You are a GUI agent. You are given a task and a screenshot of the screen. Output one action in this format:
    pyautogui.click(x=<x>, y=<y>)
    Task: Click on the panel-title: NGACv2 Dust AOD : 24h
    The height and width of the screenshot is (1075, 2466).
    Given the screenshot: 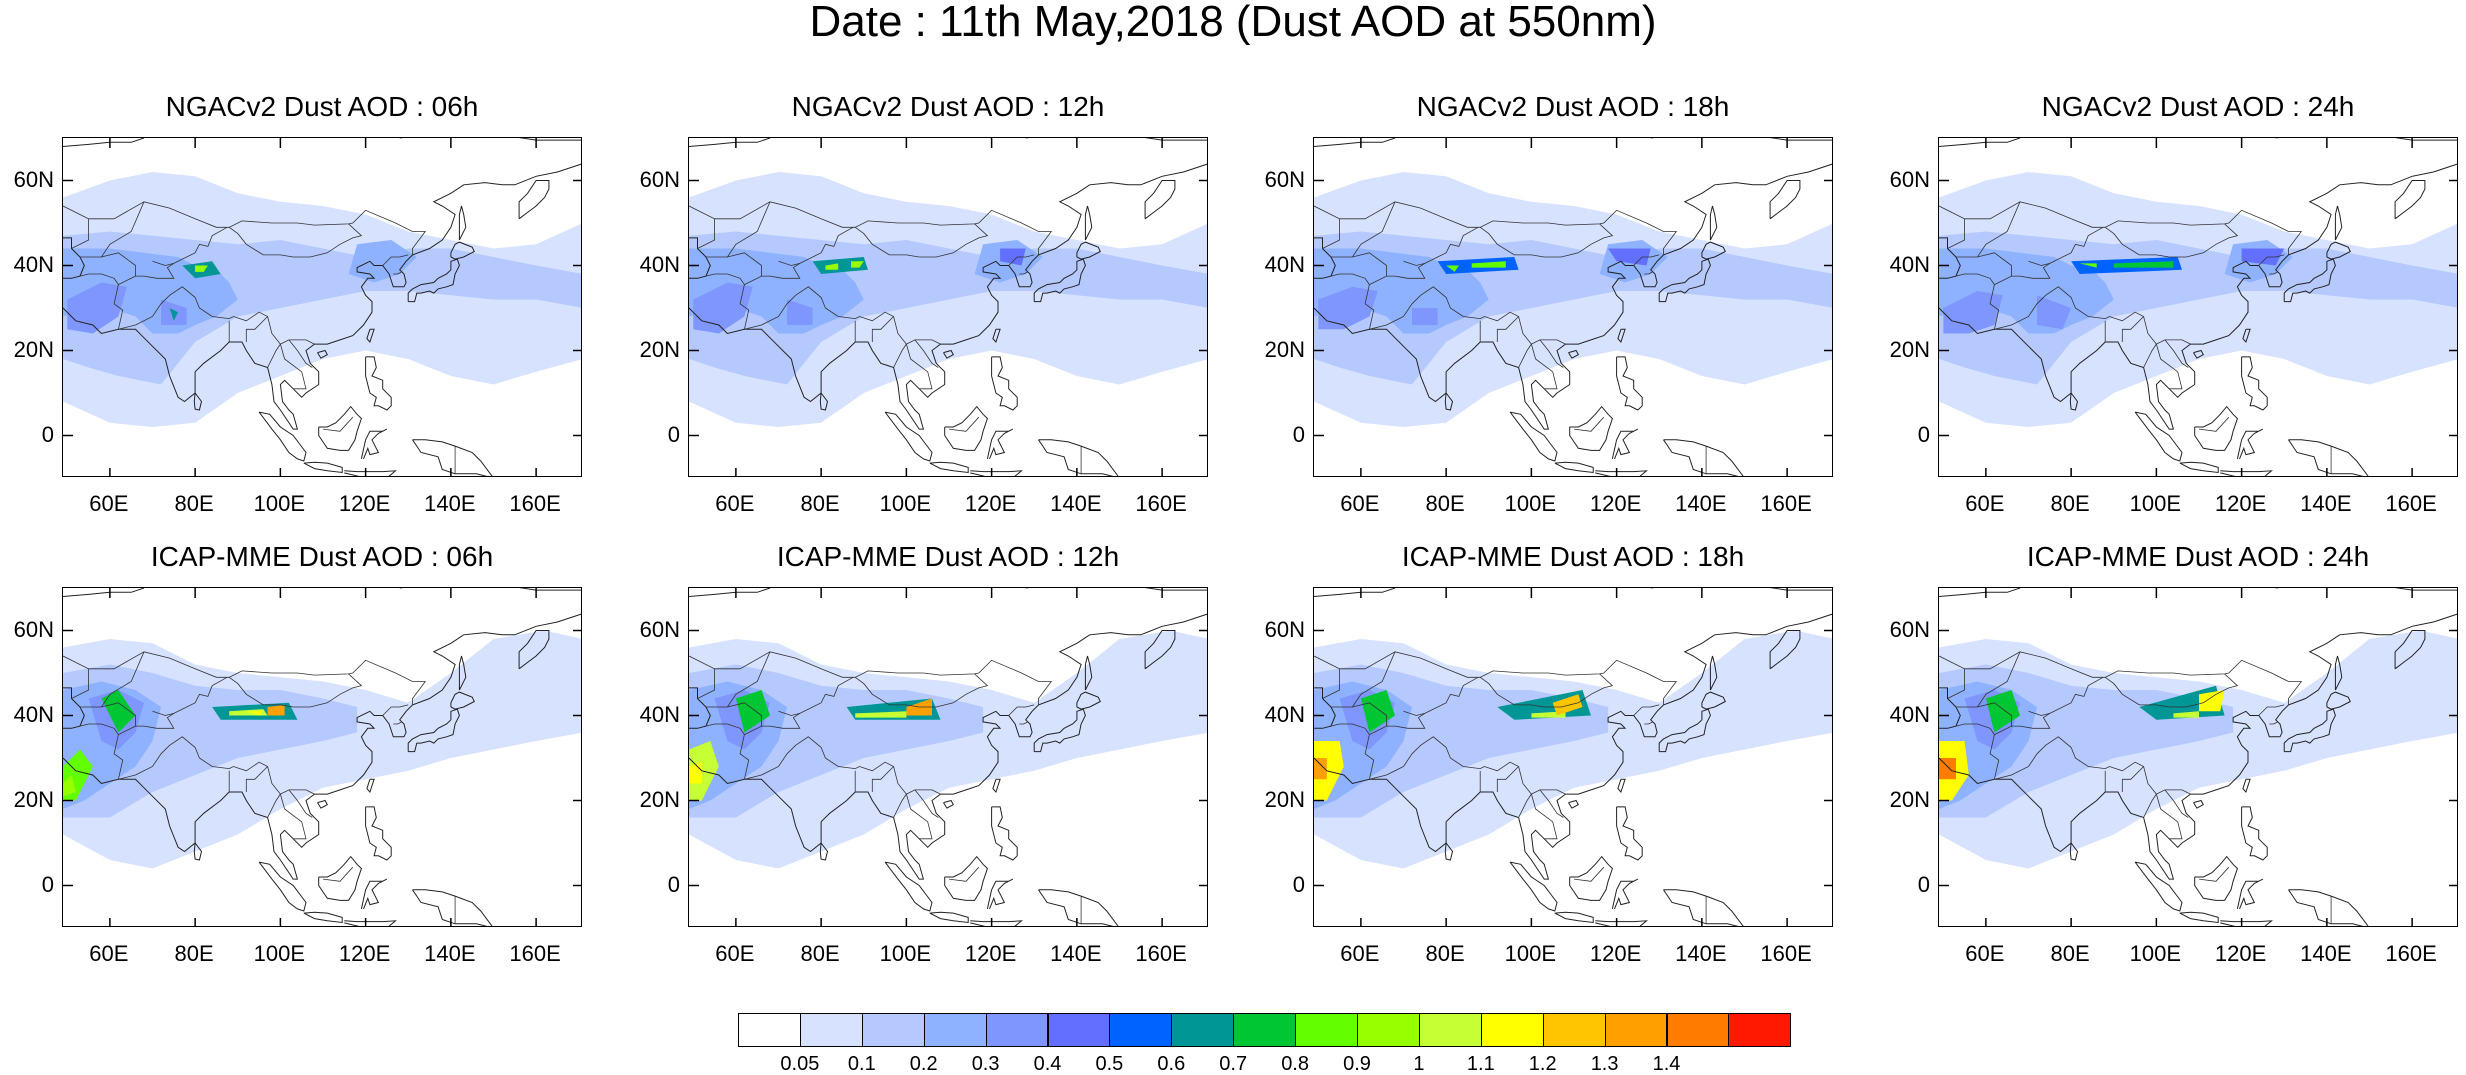 What is the action you would take?
    pyautogui.click(x=2198, y=106)
    